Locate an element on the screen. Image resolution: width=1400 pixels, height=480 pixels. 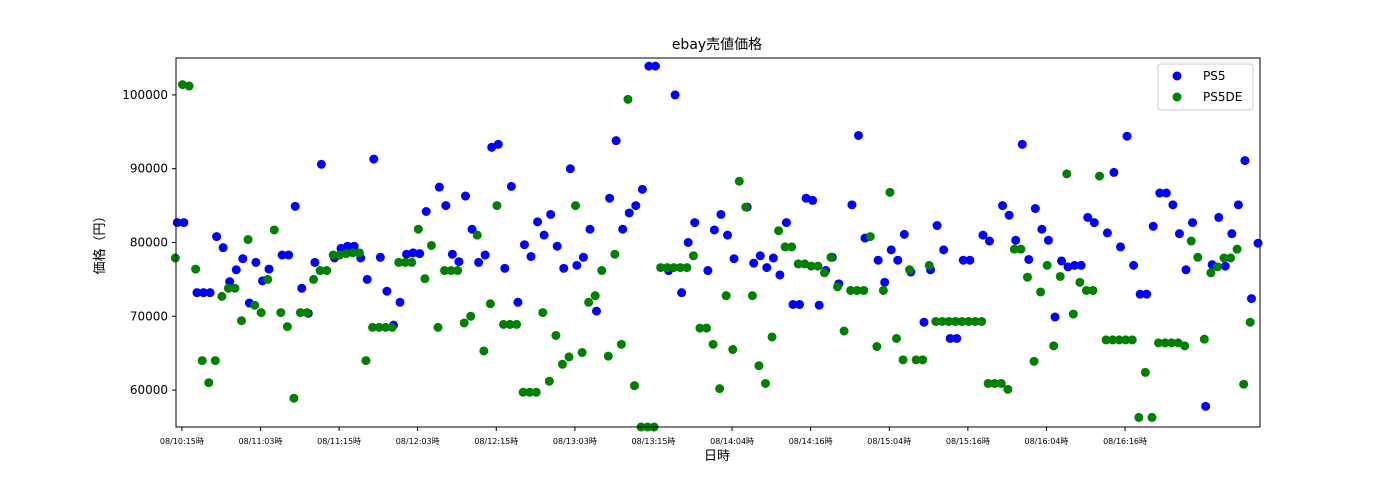
x-tick-label: 08/15:16時 is located at coordinates (968, 441).